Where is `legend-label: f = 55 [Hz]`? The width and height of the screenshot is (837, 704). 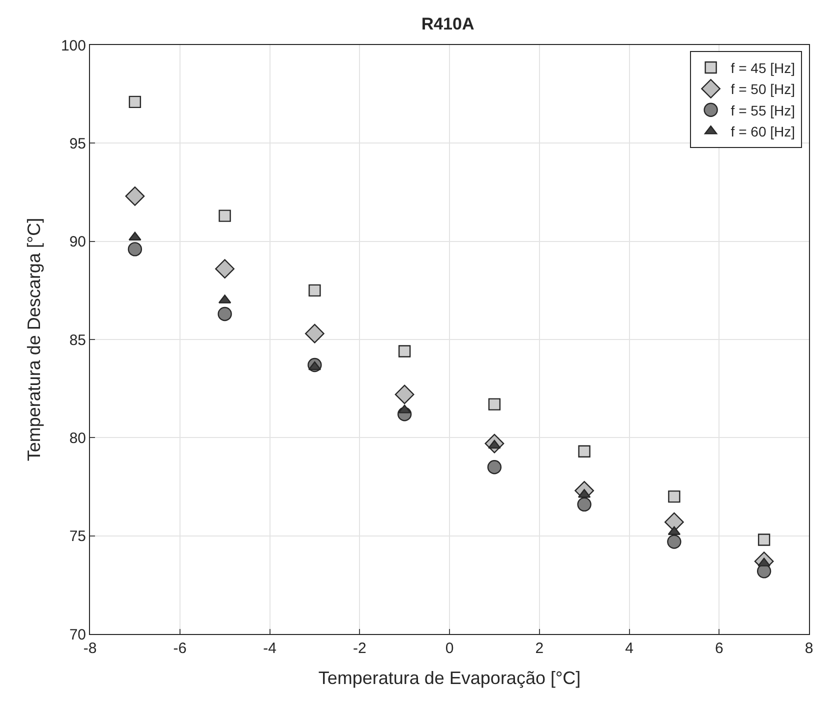
legend-label: f = 55 [Hz] is located at coordinates (763, 110).